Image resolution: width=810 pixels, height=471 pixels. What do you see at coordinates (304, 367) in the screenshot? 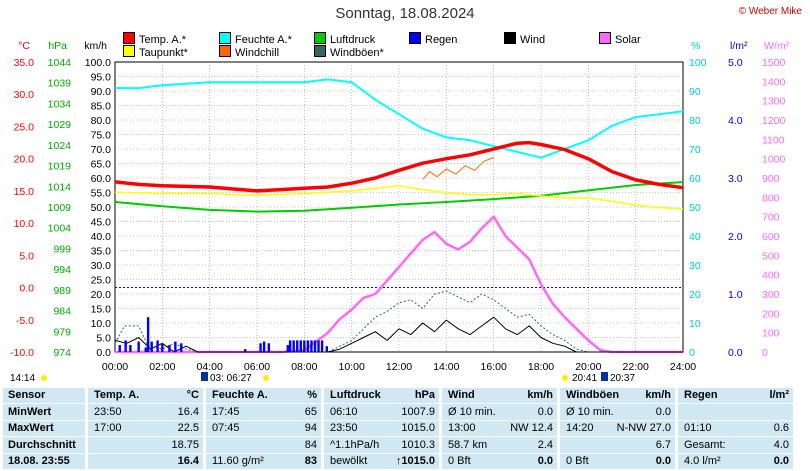
I see `x-tick-label: 08:00` at bounding box center [304, 367].